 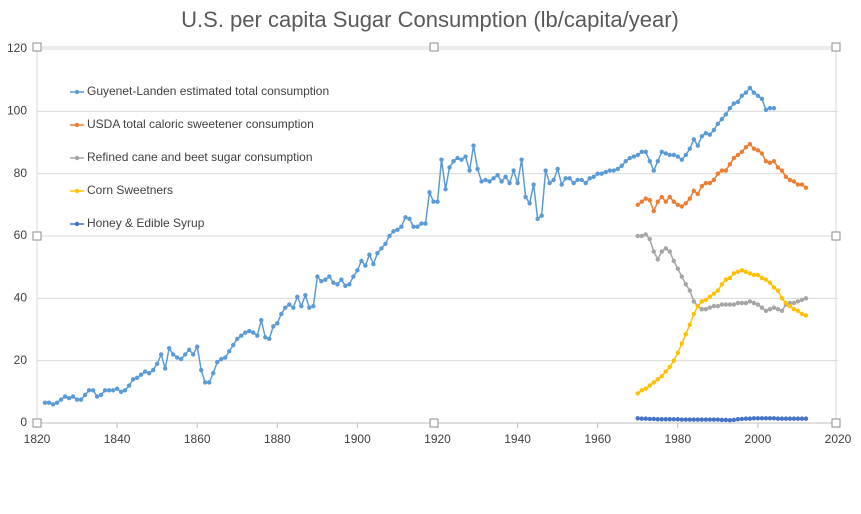 What do you see at coordinates (597, 439) in the screenshot?
I see `x-tick-label: 1960` at bounding box center [597, 439].